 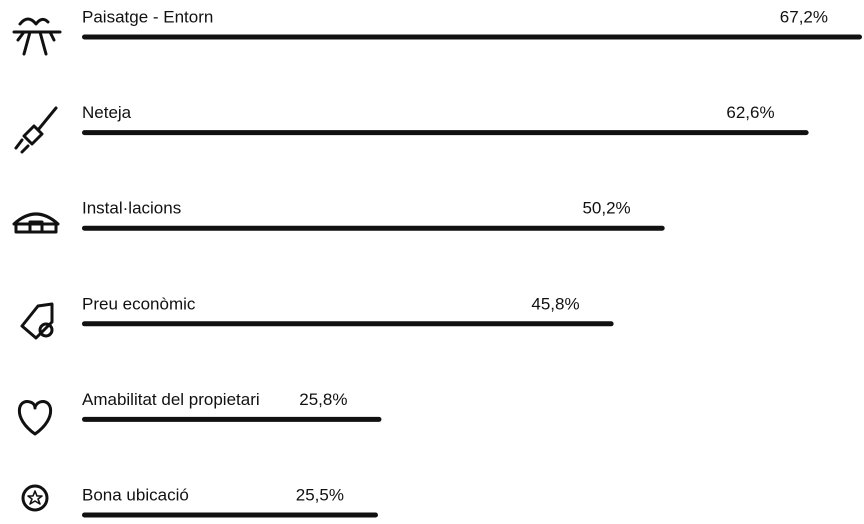 I want to click on value-label: 67,2%, so click(x=804, y=16).